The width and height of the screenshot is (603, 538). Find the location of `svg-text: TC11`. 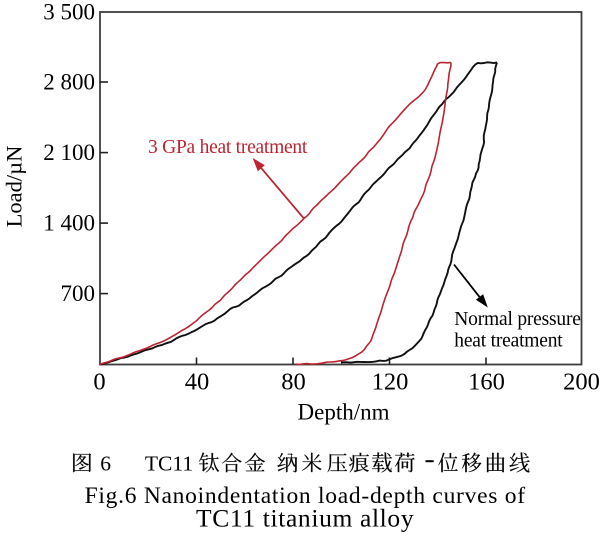

svg-text: TC11 is located at coordinates (169, 464).